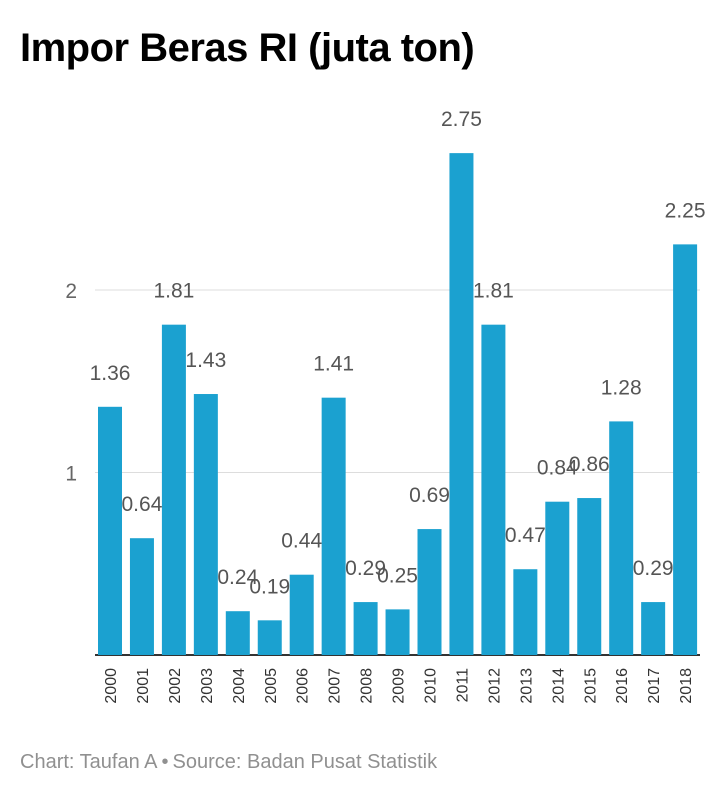 Image resolution: width=720 pixels, height=799 pixels. What do you see at coordinates (557, 468) in the screenshot?
I see `data-label: 0.84` at bounding box center [557, 468].